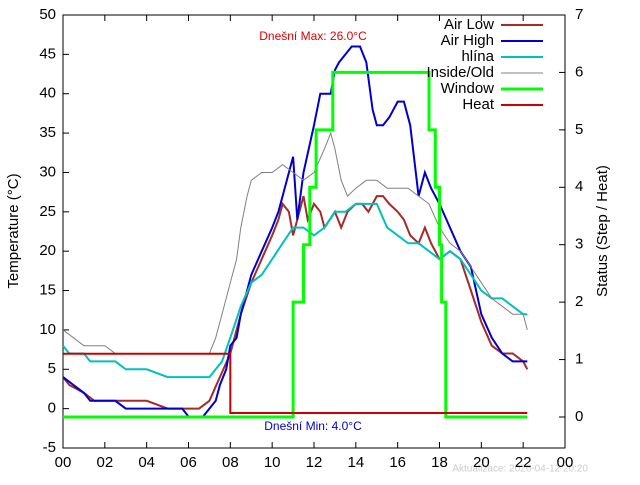 This screenshot has height=485, width=640. I want to click on y2-tick-label: 4, so click(579, 186).